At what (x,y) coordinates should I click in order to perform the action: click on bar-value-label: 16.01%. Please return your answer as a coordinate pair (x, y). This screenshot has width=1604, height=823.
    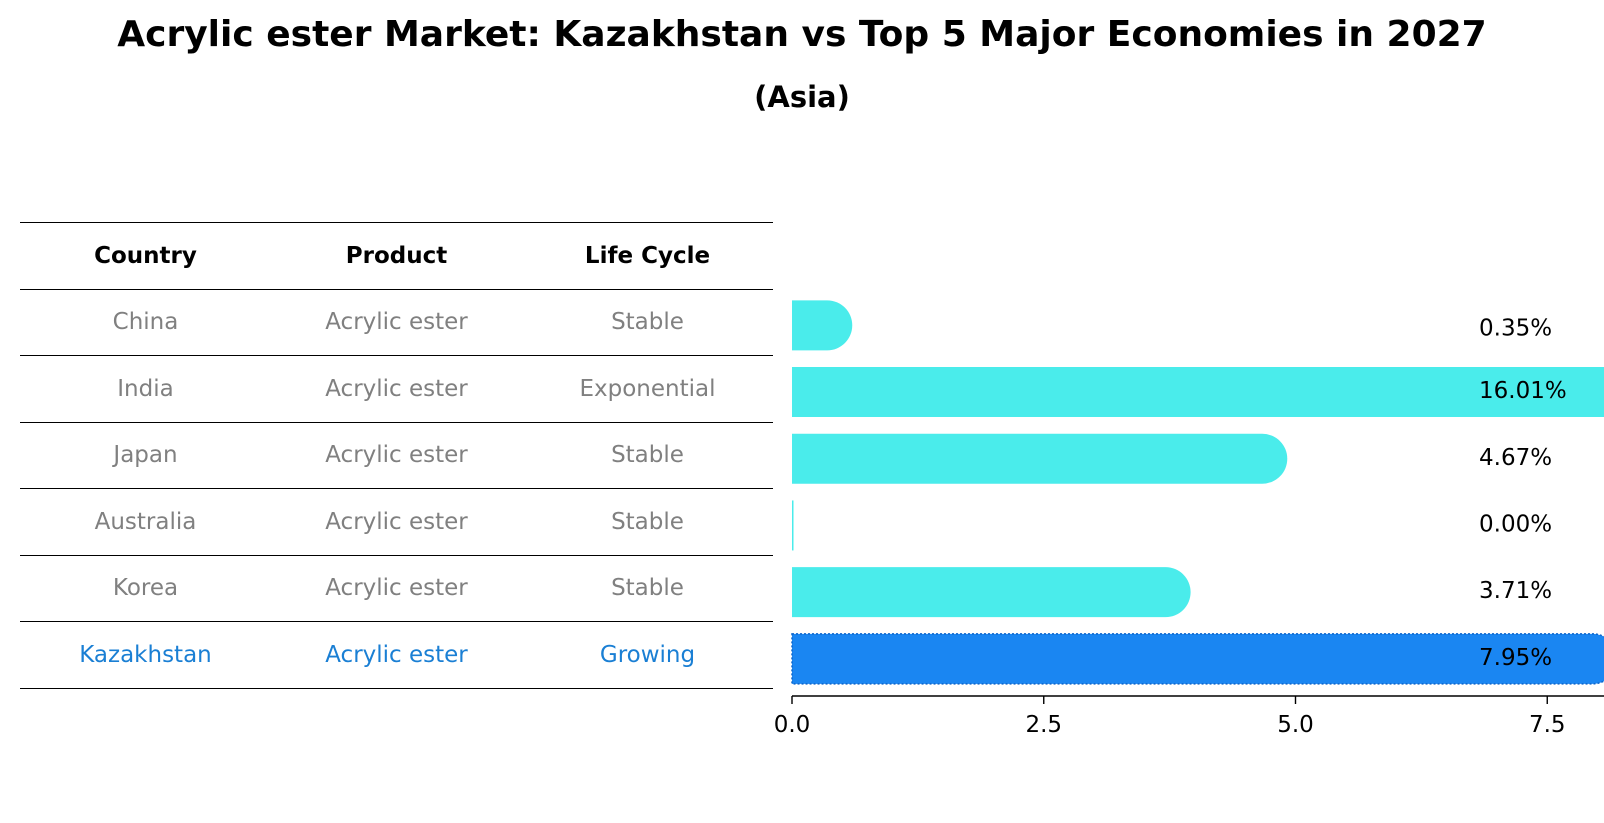
    Looking at the image, I should click on (1523, 391).